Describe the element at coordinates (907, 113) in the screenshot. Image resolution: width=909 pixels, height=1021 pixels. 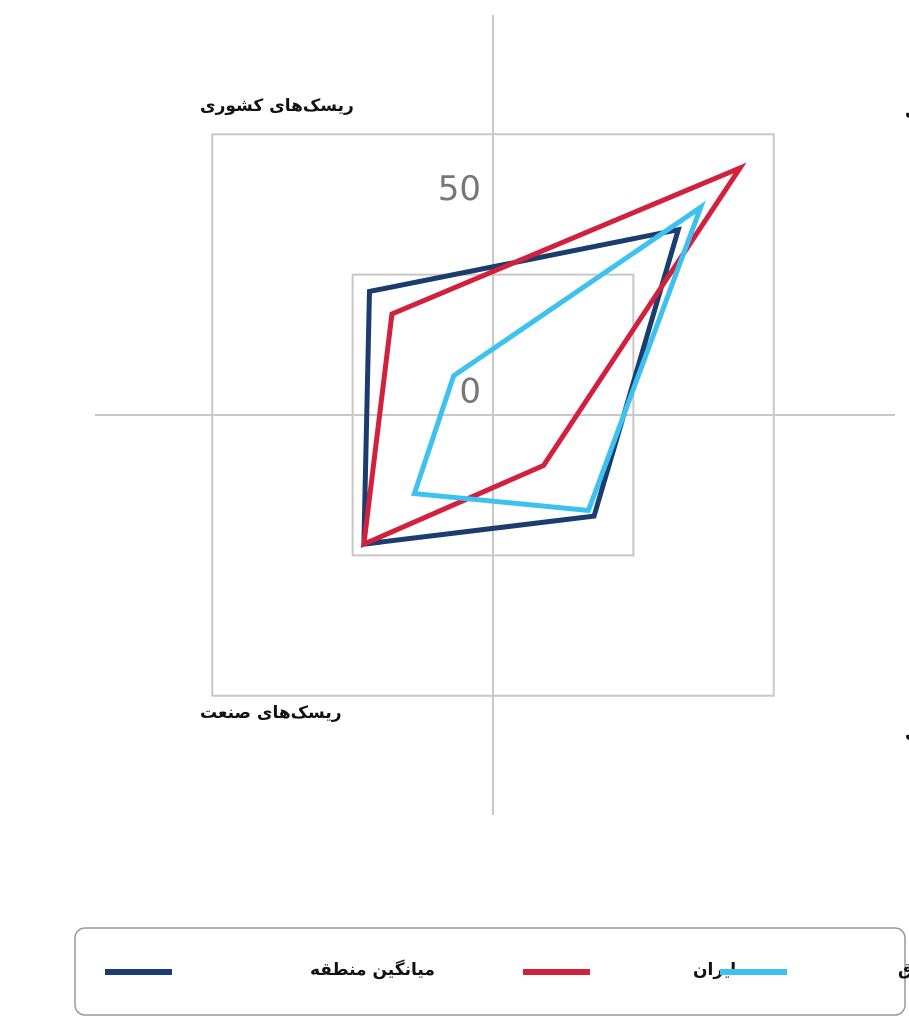
I see `category-label: بازده‌های صنعت` at that location.